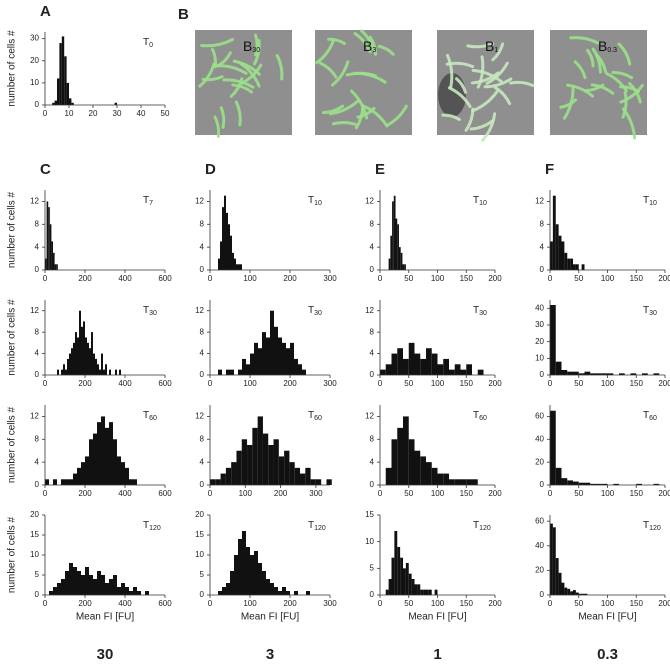  I want to click on plot-title: T10, so click(315, 201).